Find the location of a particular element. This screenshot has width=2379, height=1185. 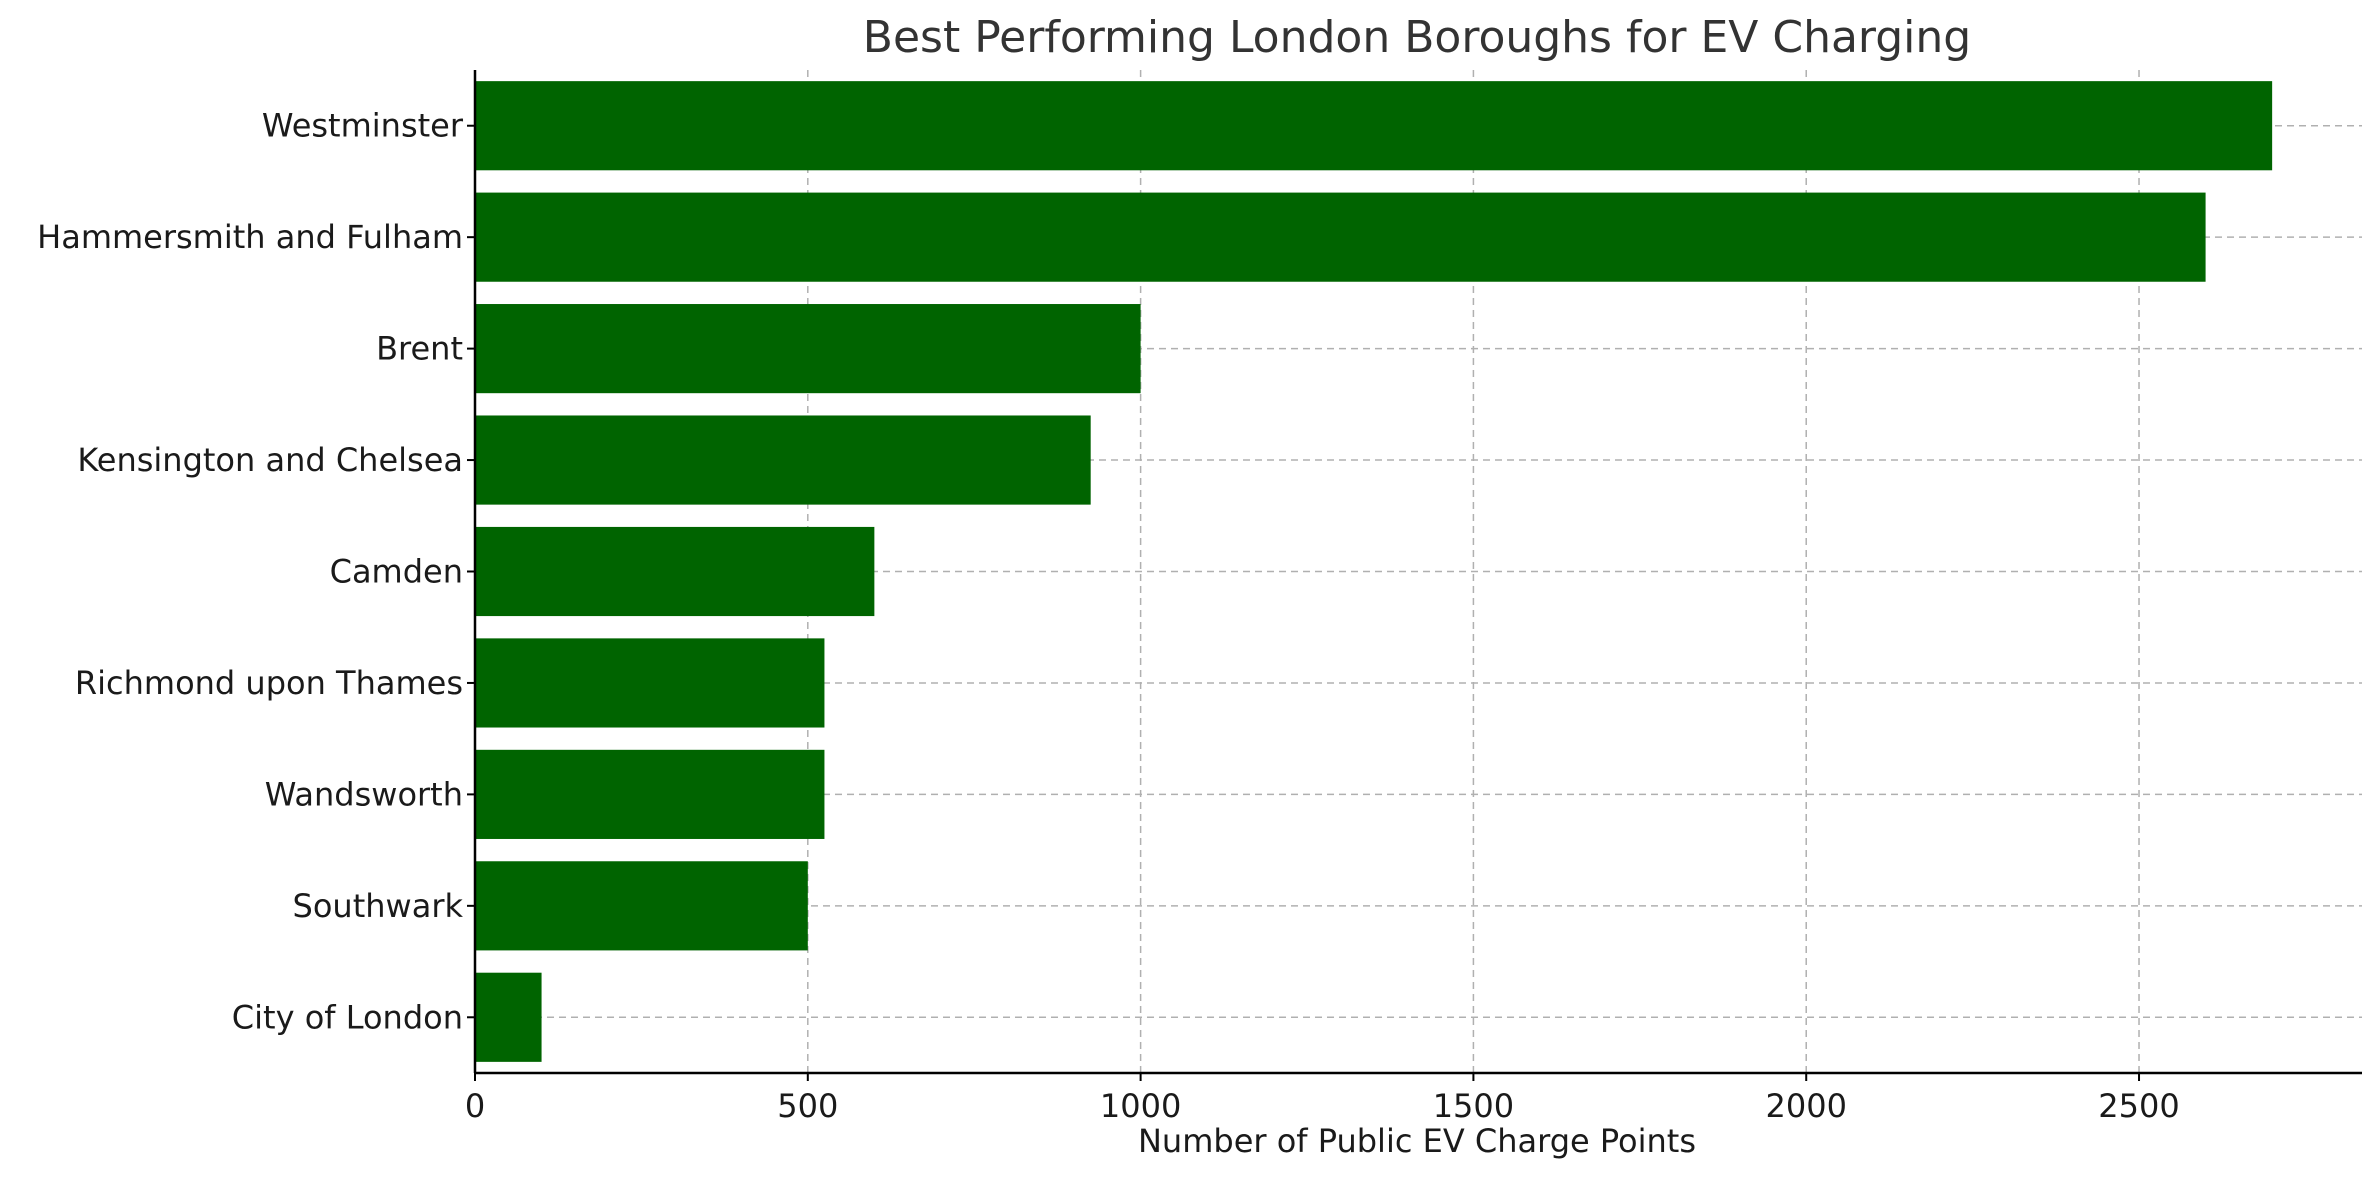

y-tick-label: Camden is located at coordinates (396, 572).